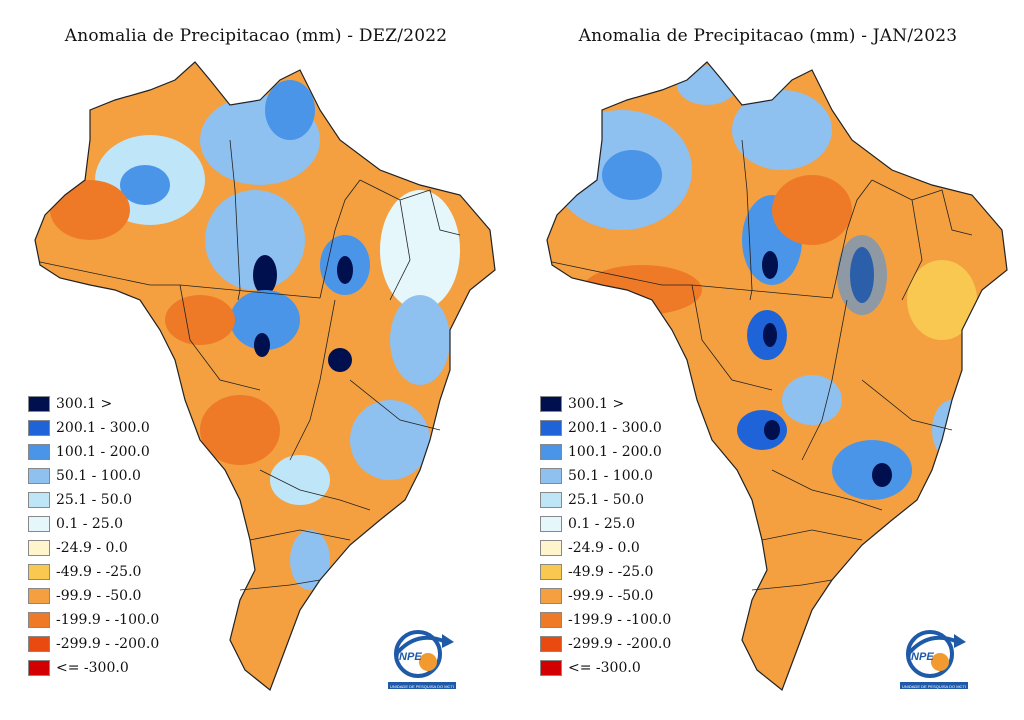 This screenshot has width=1024, height=720. Describe the element at coordinates (768, 36) in the screenshot. I see `map-title: Anomalia de Precipitacao (mm) - JAN/2023` at that location.